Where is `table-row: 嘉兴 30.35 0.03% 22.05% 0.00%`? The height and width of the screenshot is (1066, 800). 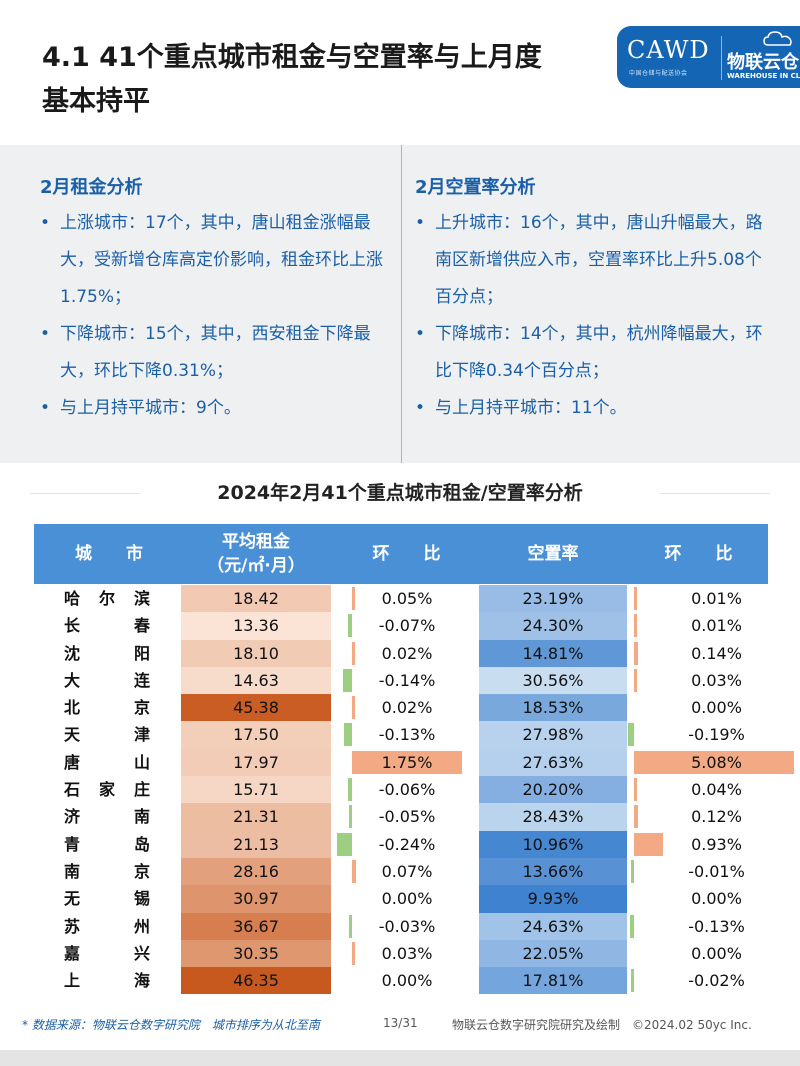
table-row: 嘉兴 30.35 0.03% 22.05% 0.00% is located at coordinates (417, 953).